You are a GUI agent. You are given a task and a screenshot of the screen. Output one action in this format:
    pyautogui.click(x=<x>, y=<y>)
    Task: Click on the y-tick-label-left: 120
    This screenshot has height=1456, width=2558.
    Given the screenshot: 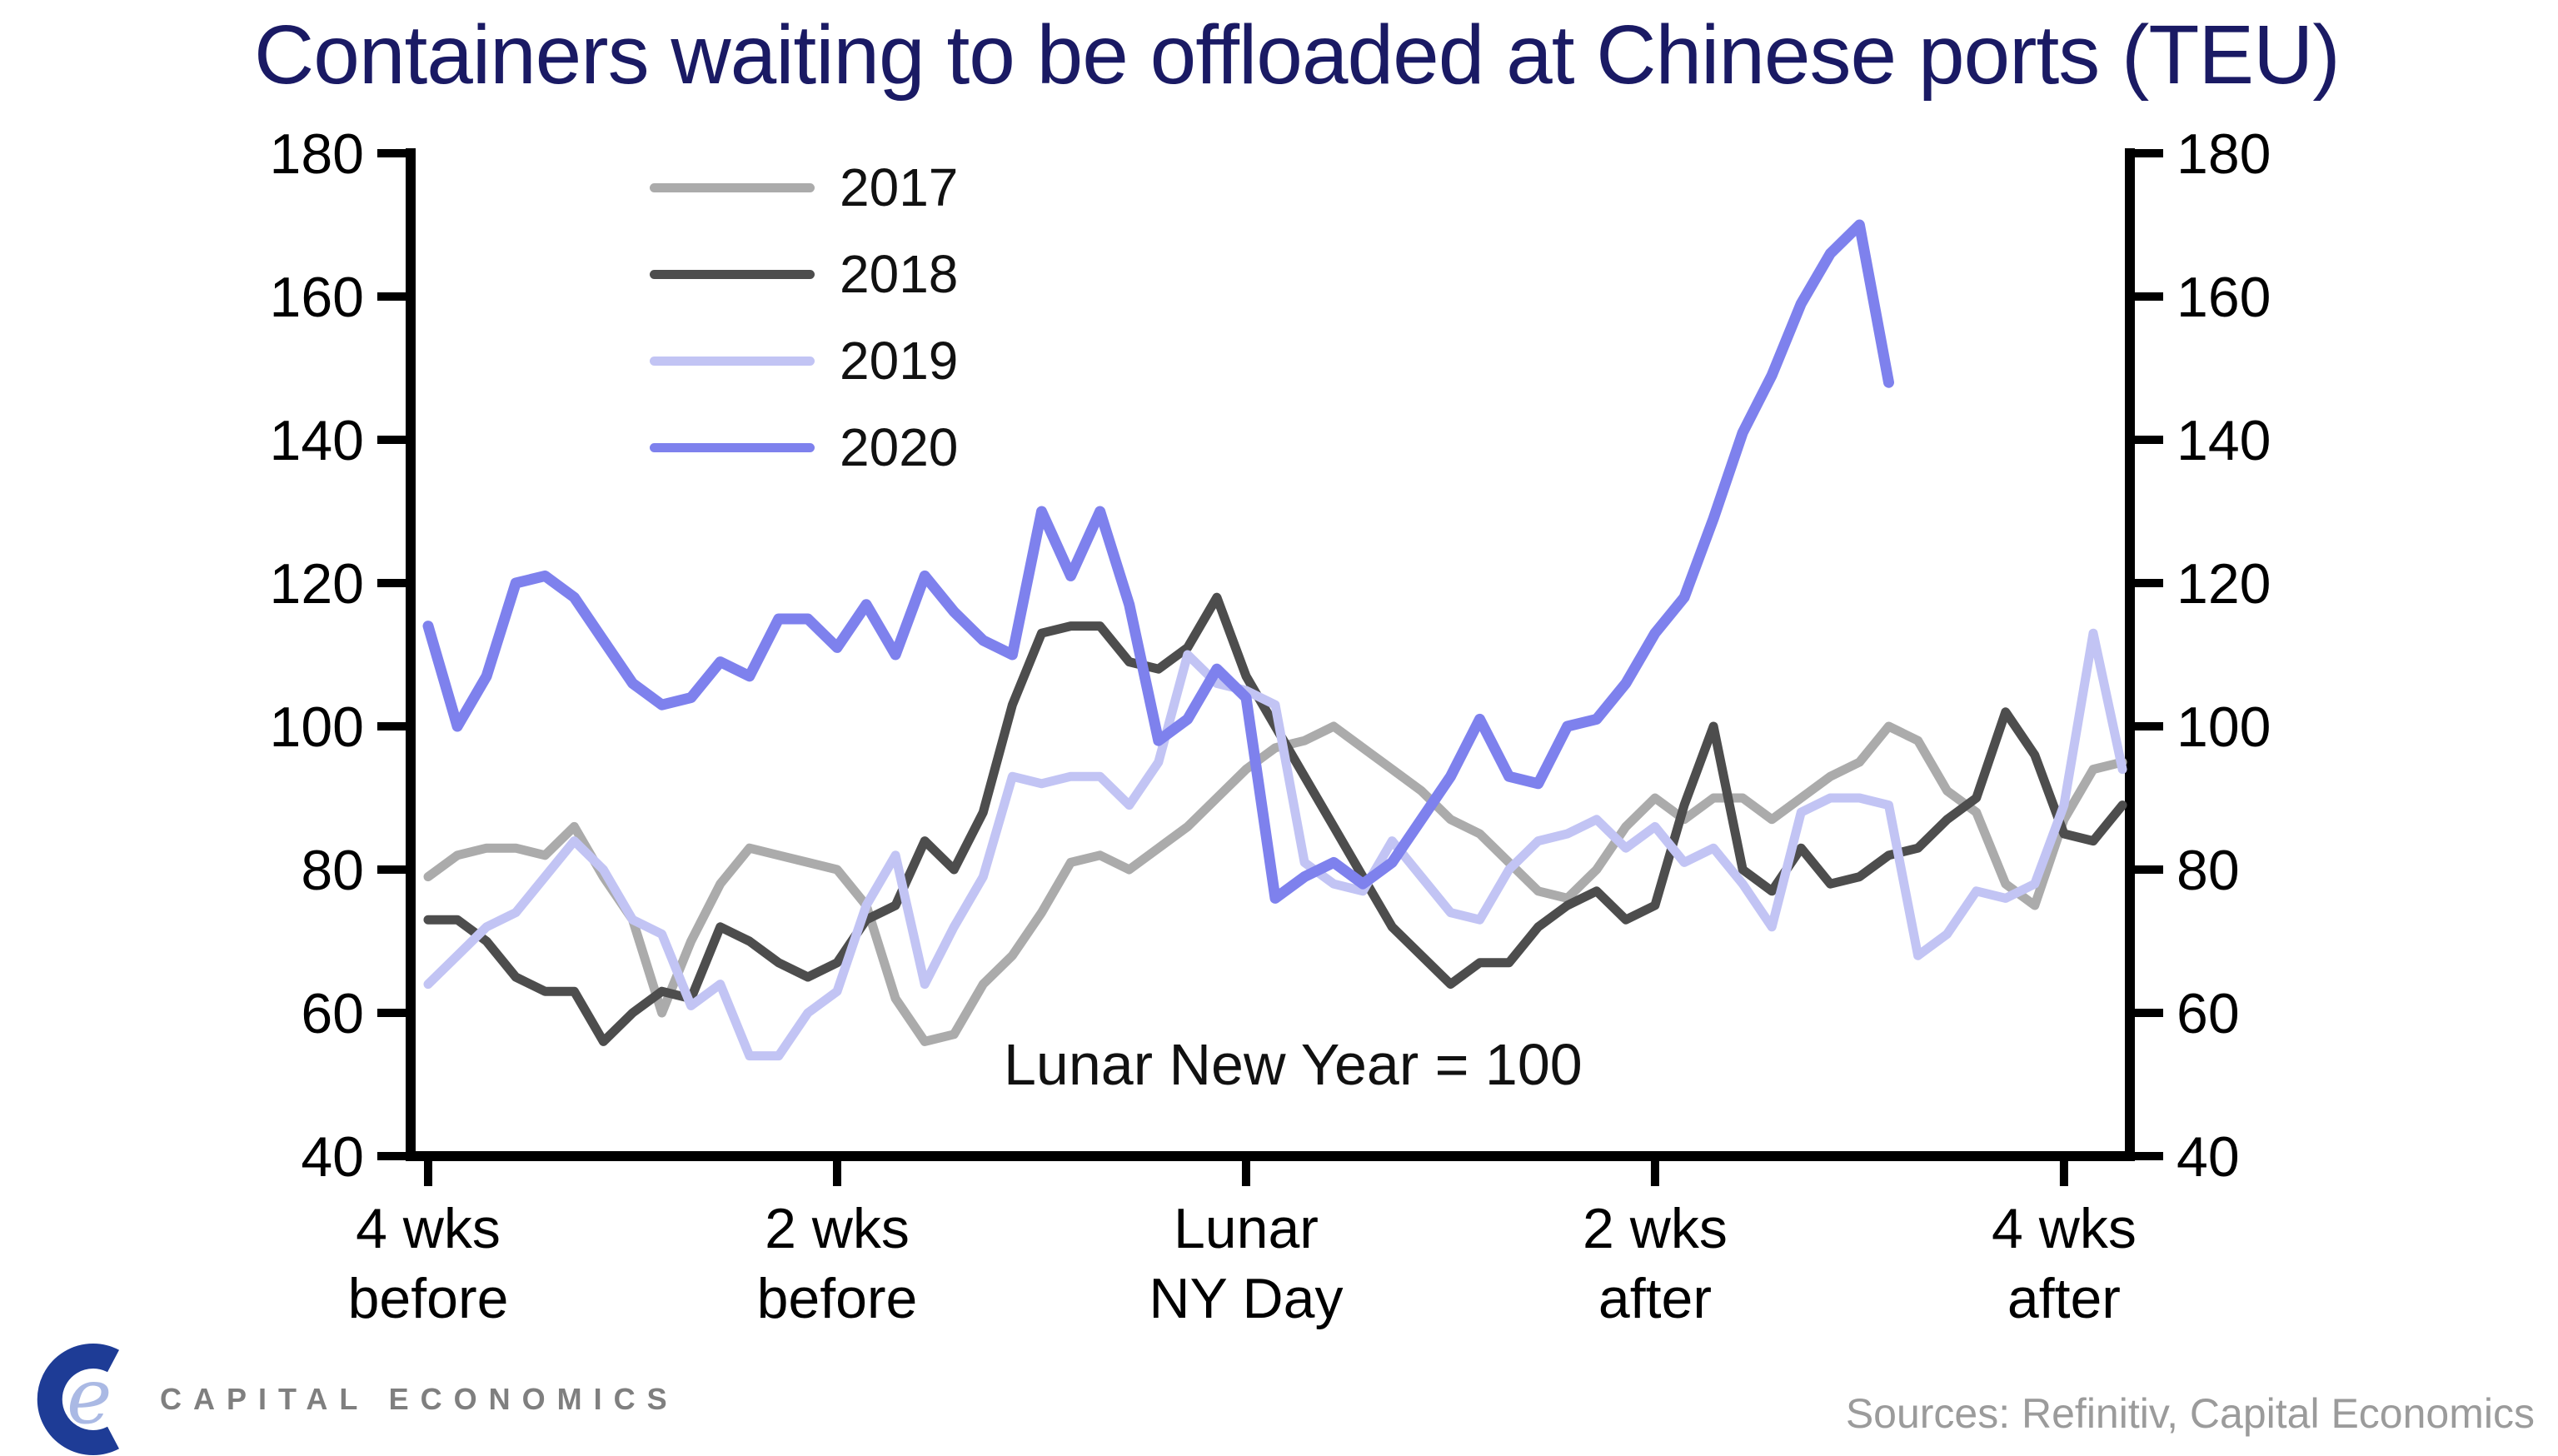 What is the action you would take?
    pyautogui.click(x=317, y=584)
    